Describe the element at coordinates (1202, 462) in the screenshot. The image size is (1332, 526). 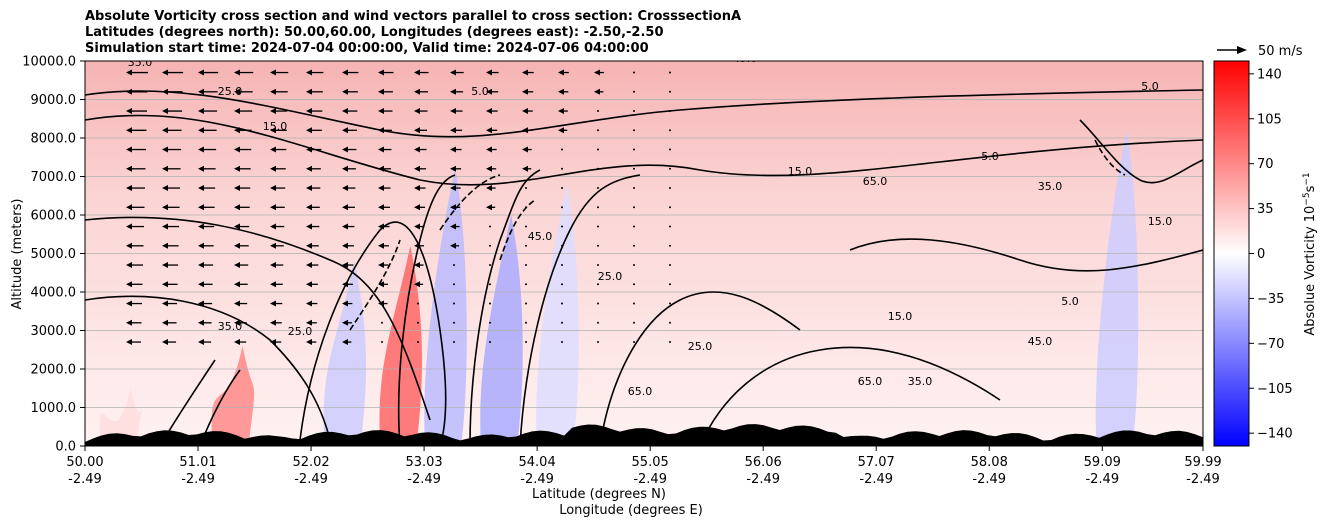
I see `x-tick-label-lat: 59.99` at that location.